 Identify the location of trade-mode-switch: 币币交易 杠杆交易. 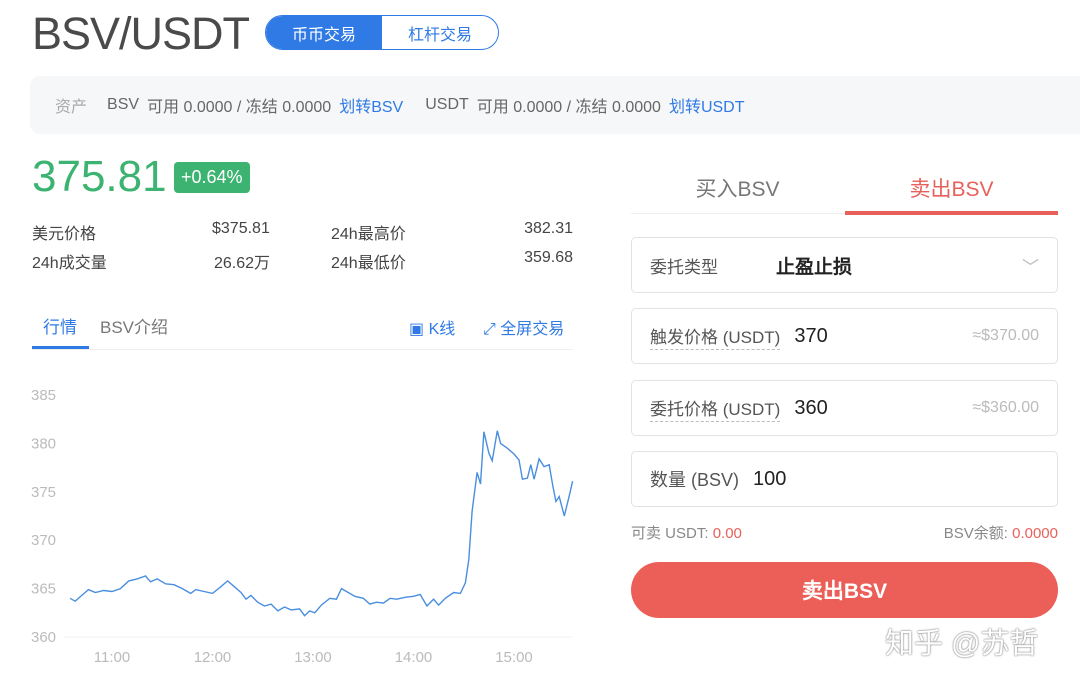
(382, 32).